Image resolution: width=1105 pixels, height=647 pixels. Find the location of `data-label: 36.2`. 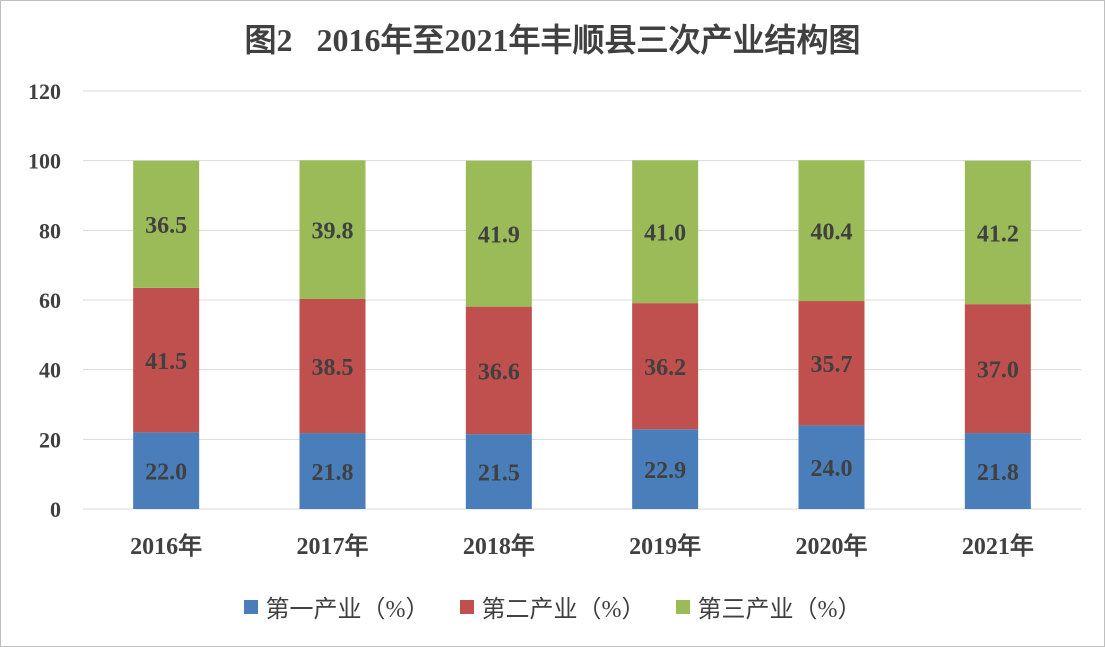

data-label: 36.2 is located at coordinates (665, 368).